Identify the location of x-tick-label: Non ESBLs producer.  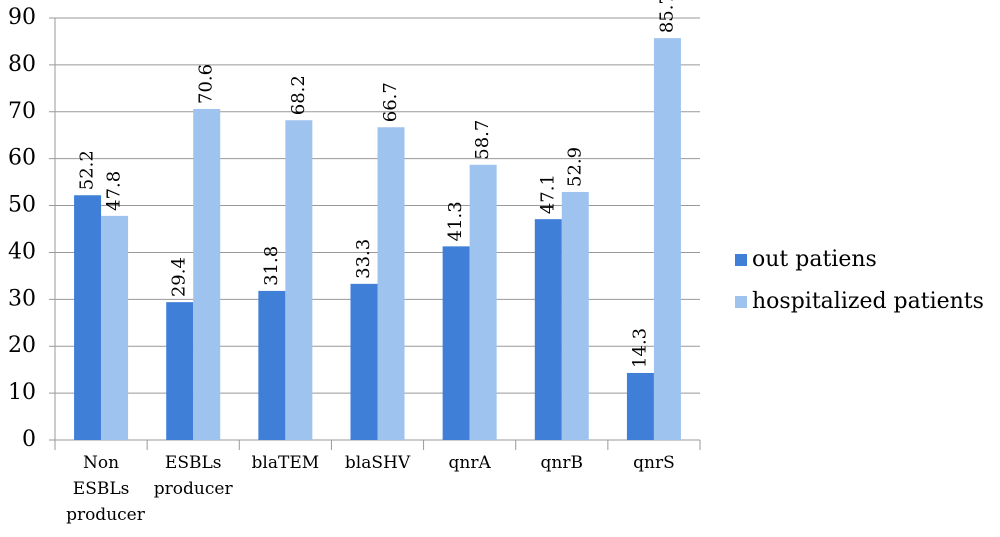
(105, 489).